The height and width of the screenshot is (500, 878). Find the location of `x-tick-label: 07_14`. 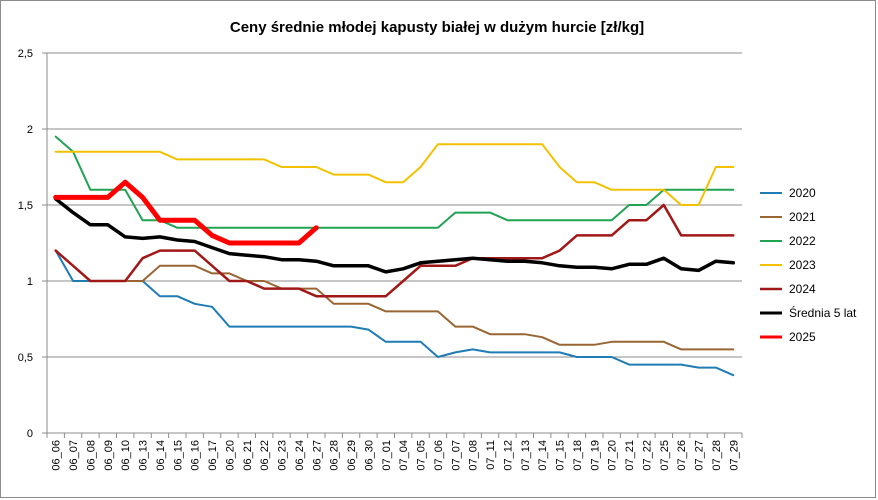

x-tick-label: 07_14 is located at coordinates (543, 455).